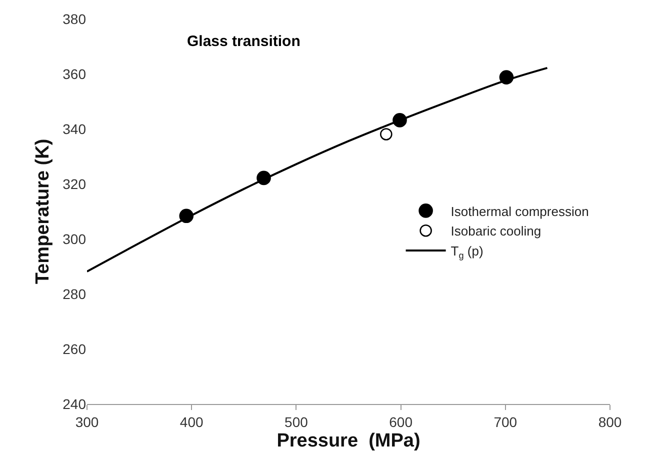 The height and width of the screenshot is (461, 652). What do you see at coordinates (74, 238) in the screenshot?
I see `y-tick-label: 300` at bounding box center [74, 238].